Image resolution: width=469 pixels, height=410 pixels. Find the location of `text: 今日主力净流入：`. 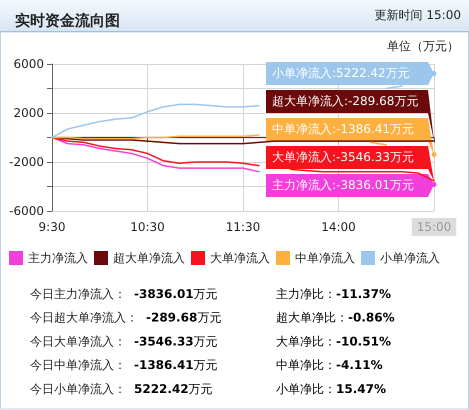

text: 今日主力净流入： is located at coordinates (78, 294).